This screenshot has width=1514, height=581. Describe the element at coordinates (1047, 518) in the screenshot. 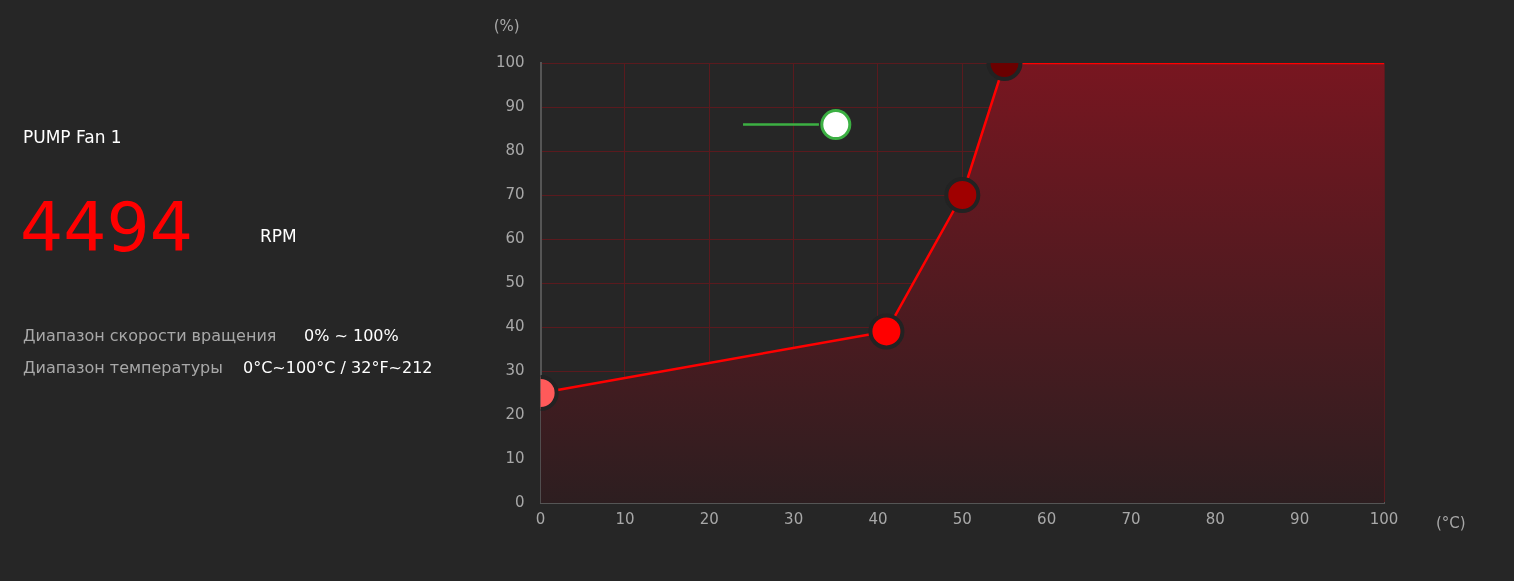

I see `x-tick-label: 60` at that location.